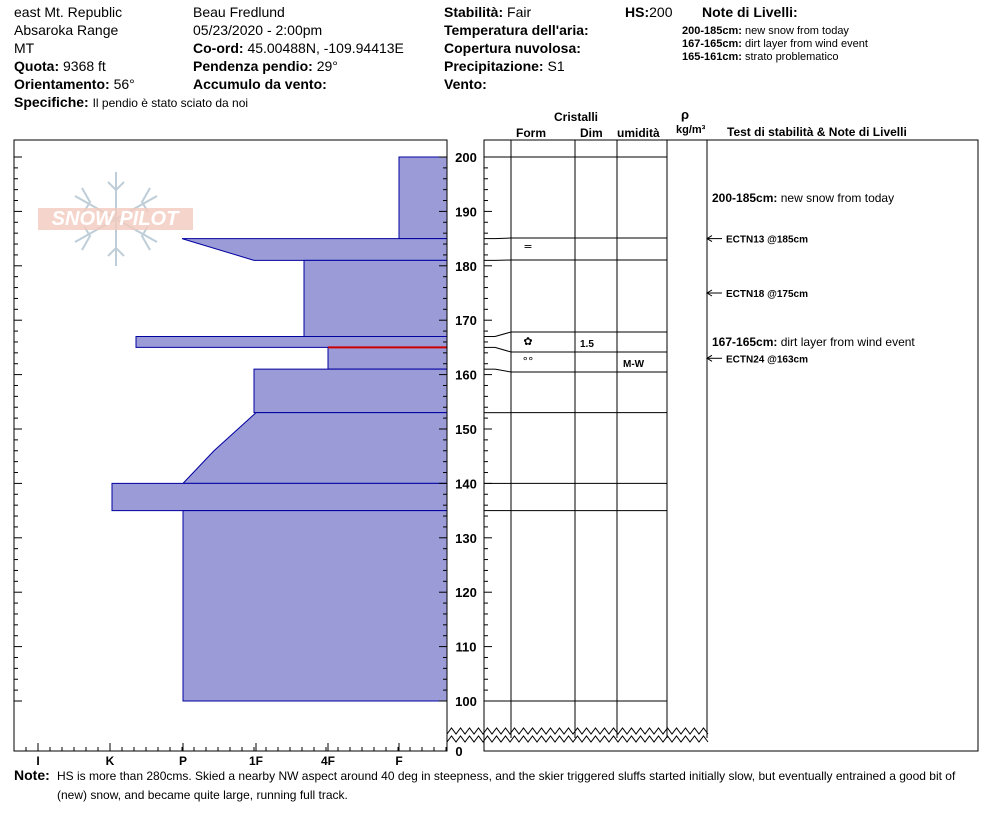 The width and height of the screenshot is (994, 840). I want to click on datetime: 05/23/2020 - 2:00pm, so click(258, 30).